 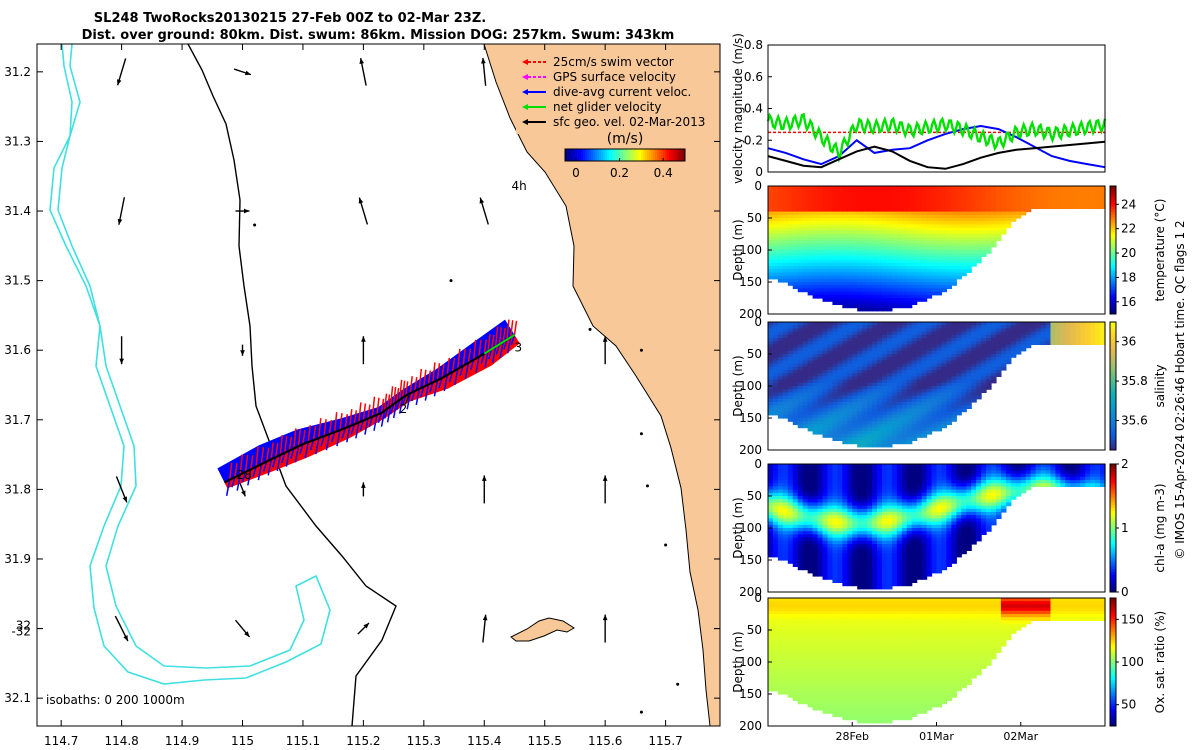 What do you see at coordinates (613, 62) in the screenshot?
I see `legend-label: 25cm/s swim vector` at bounding box center [613, 62].